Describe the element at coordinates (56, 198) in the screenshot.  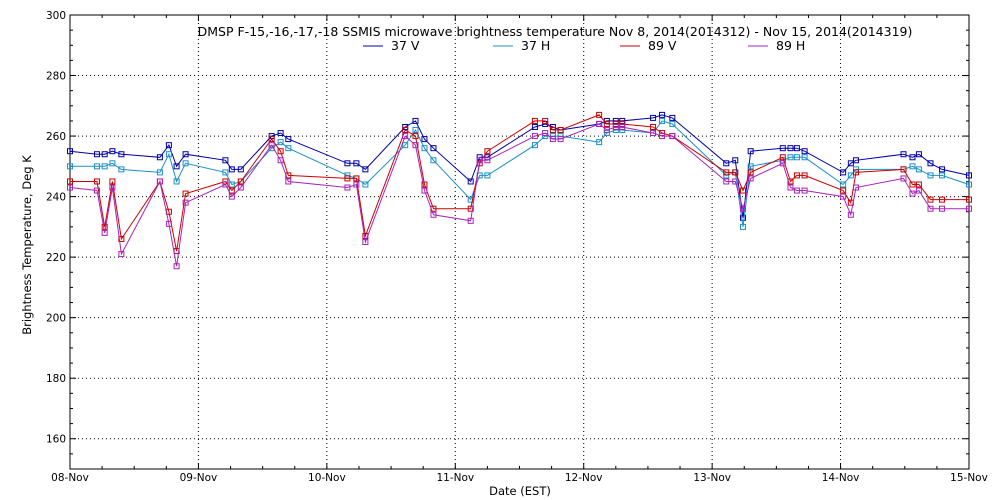
I see `y-tick-label: 240` at that location.